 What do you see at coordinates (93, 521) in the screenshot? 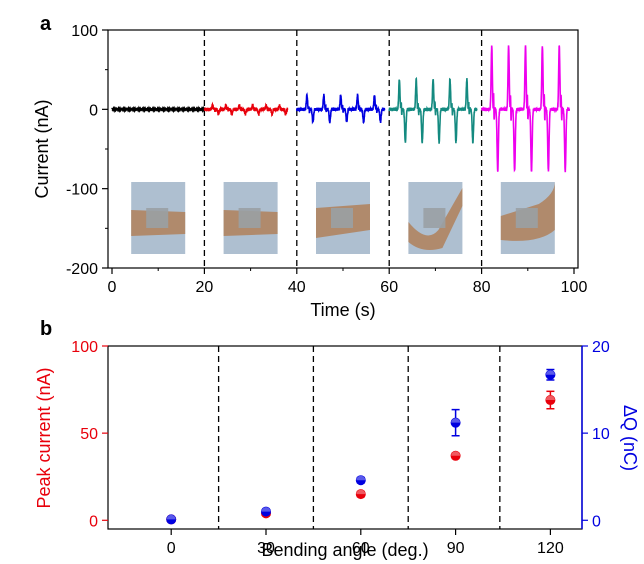
I see `left-y-tick-label: 0` at bounding box center [93, 521].